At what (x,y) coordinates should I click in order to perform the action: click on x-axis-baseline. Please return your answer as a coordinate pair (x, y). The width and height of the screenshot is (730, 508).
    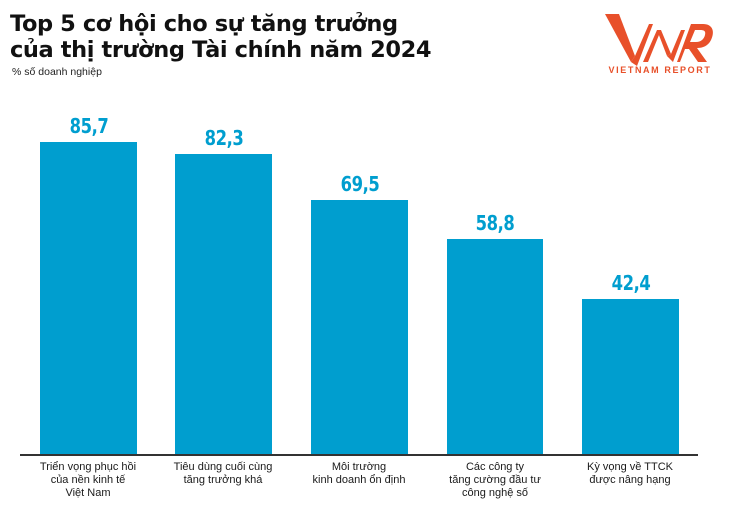
    Looking at the image, I should click on (359, 455).